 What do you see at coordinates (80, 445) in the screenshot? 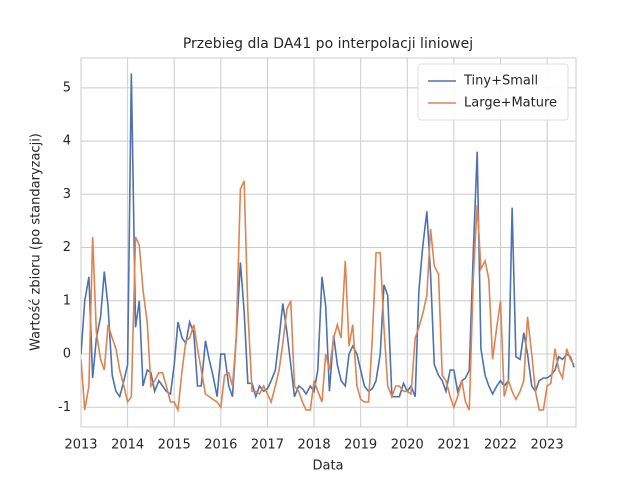
I see `x-tick-label: 2013` at bounding box center [80, 445].